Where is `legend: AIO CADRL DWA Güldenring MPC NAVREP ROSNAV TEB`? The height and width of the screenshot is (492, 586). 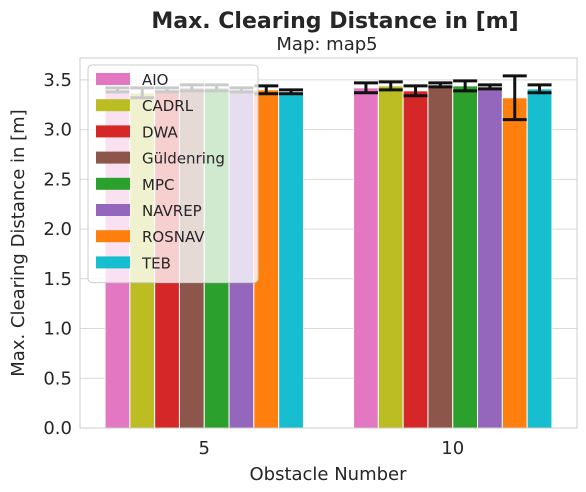 legend: AIO CADRL DWA Güldenring MPC NAVREP ROSNAV TEB is located at coordinates (173, 174).